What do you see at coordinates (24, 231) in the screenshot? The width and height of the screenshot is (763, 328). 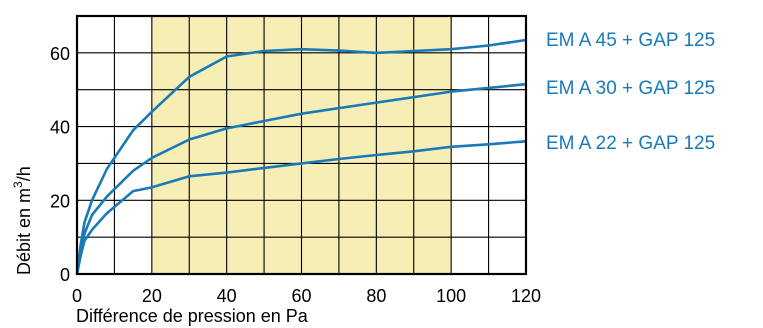 I see `y-axis-title-main: Débit en m` at bounding box center [24, 231].